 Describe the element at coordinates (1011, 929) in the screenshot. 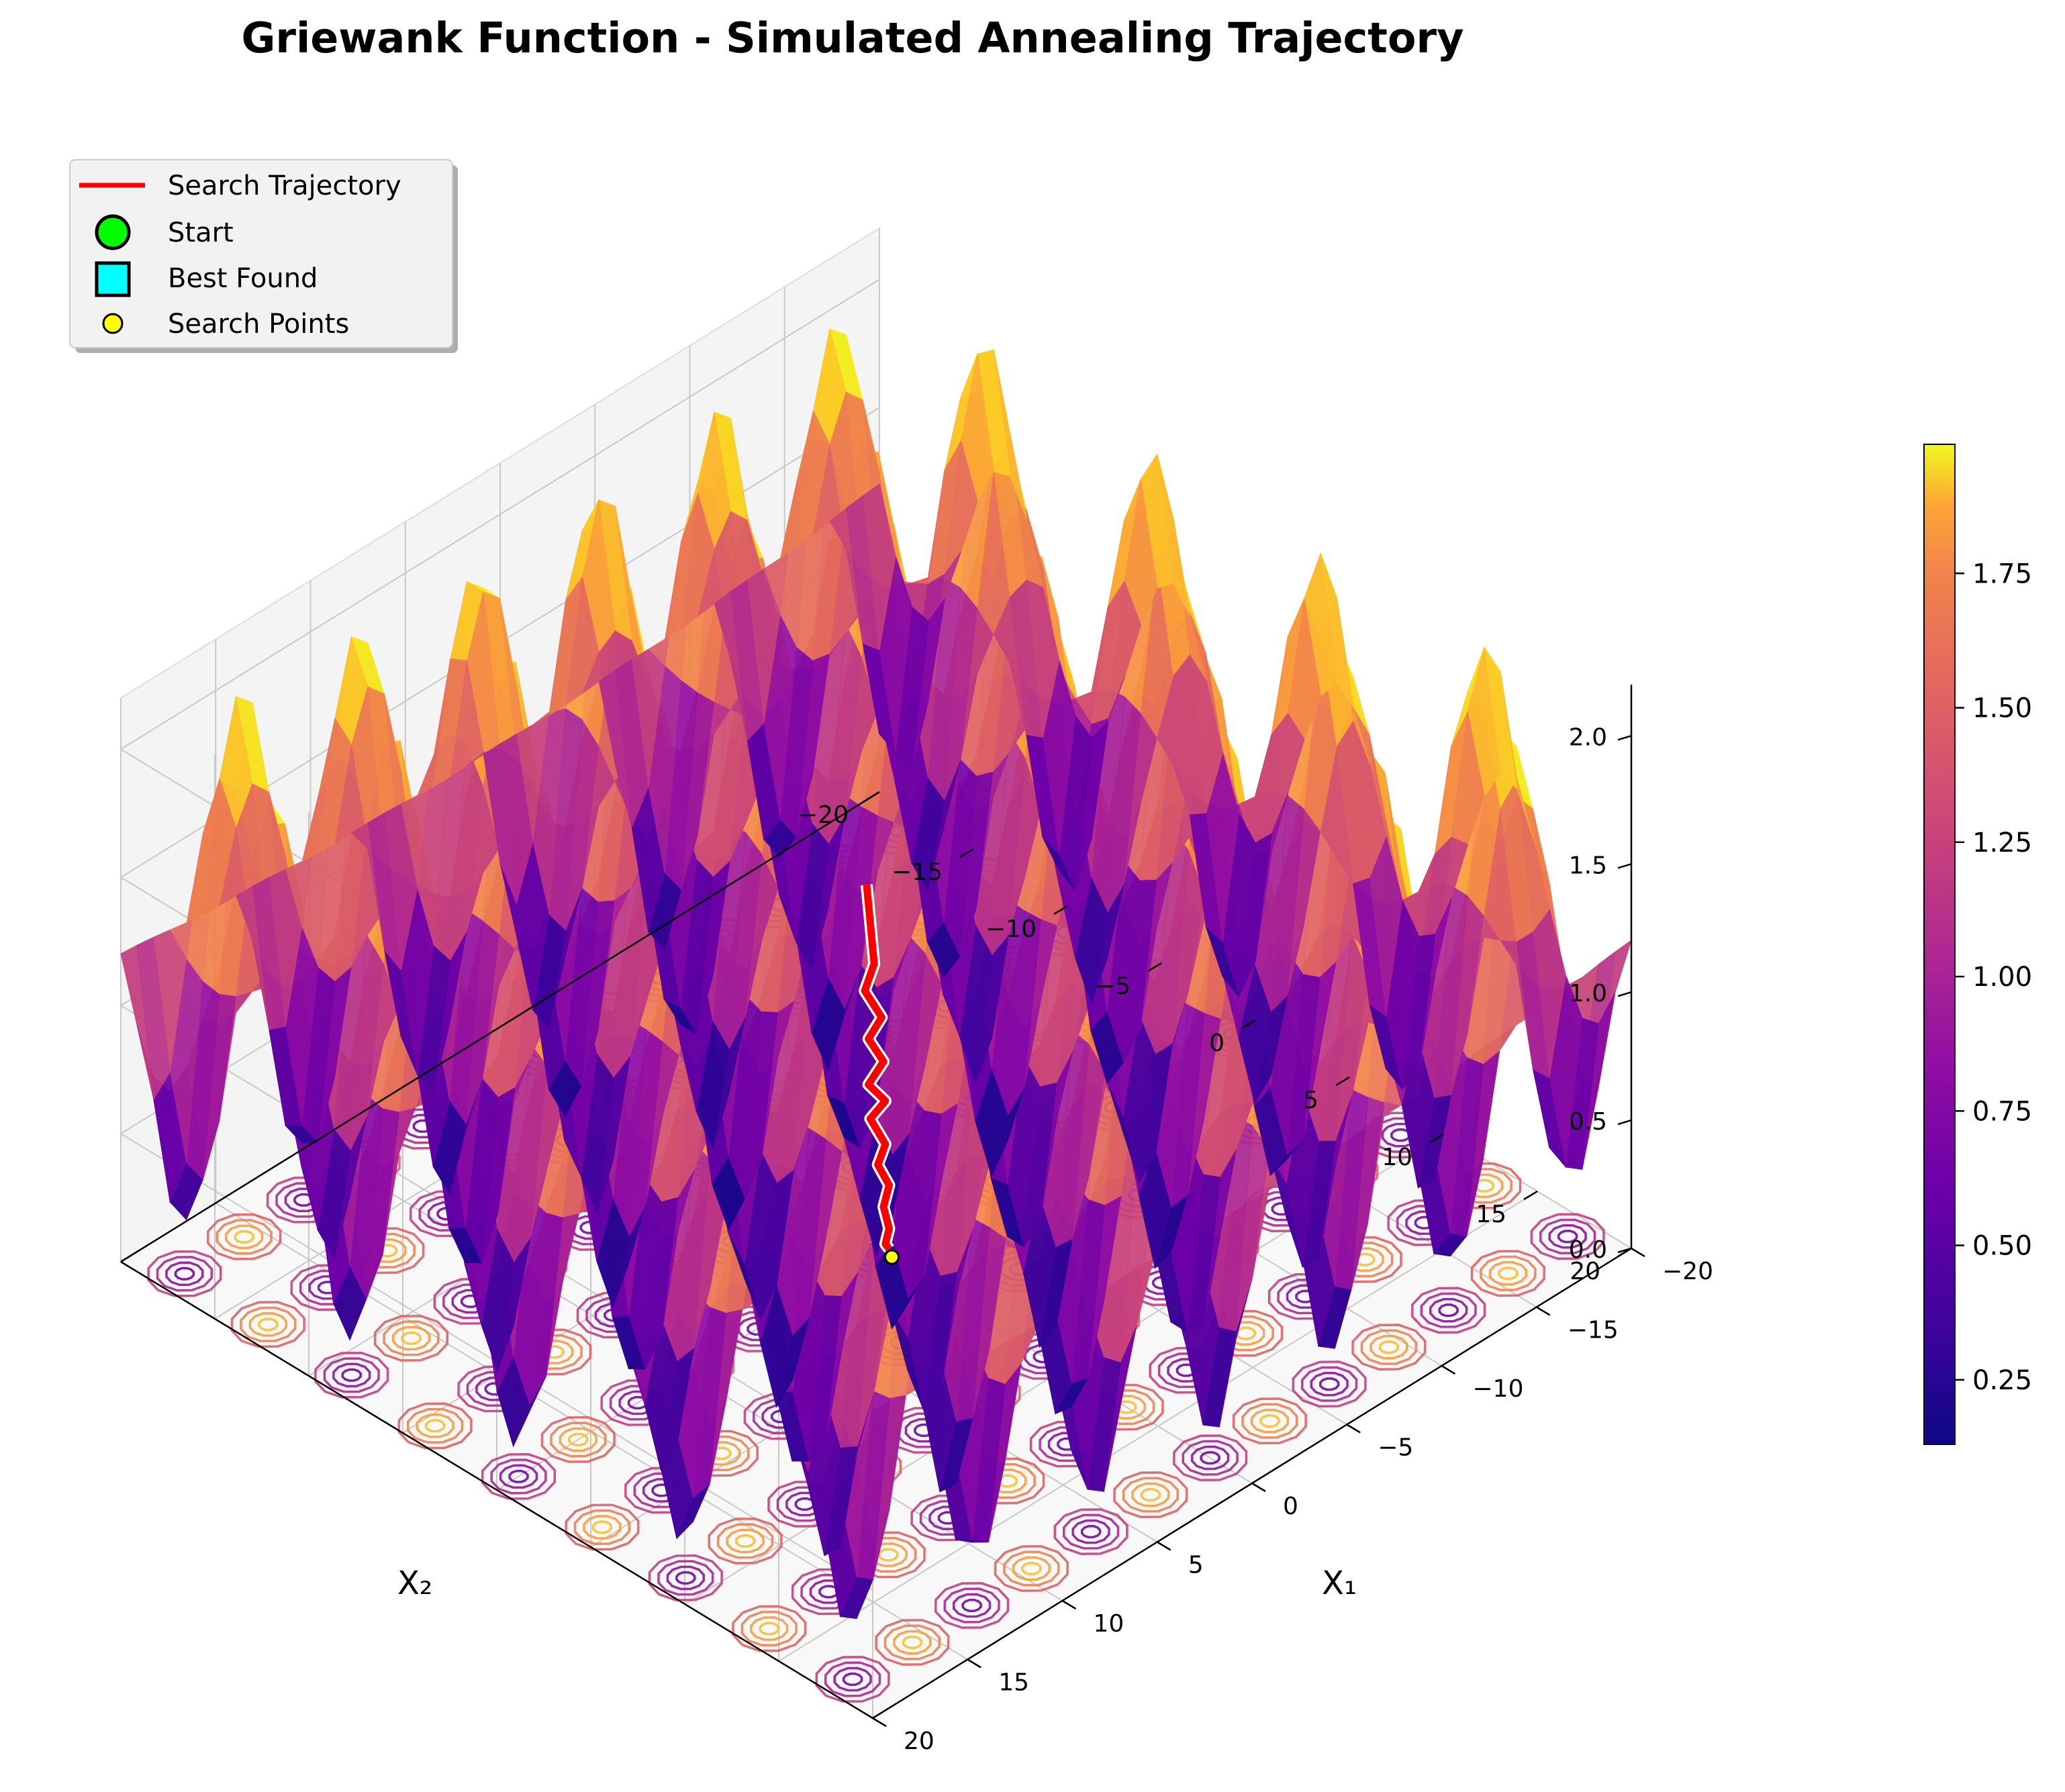

I see `y-tick-label: −10` at that location.